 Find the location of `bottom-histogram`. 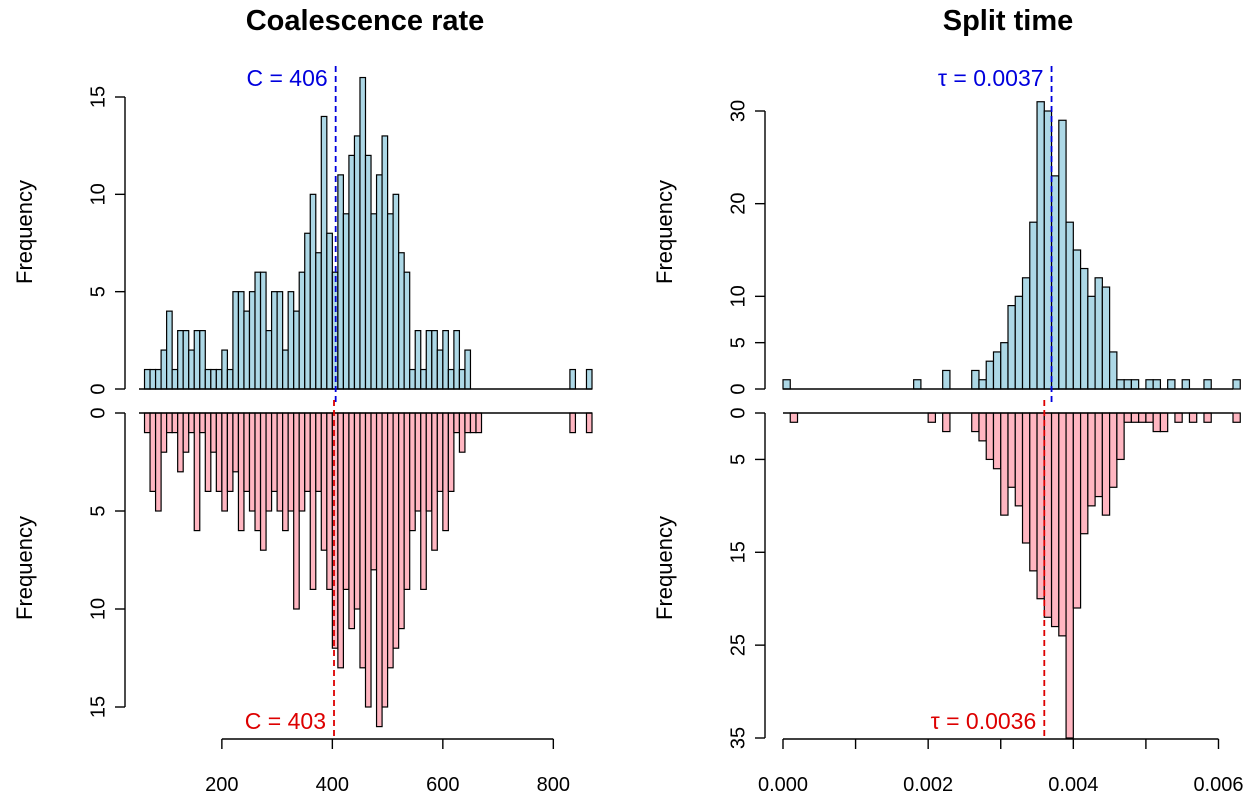

bottom-histogram is located at coordinates (366, 570).